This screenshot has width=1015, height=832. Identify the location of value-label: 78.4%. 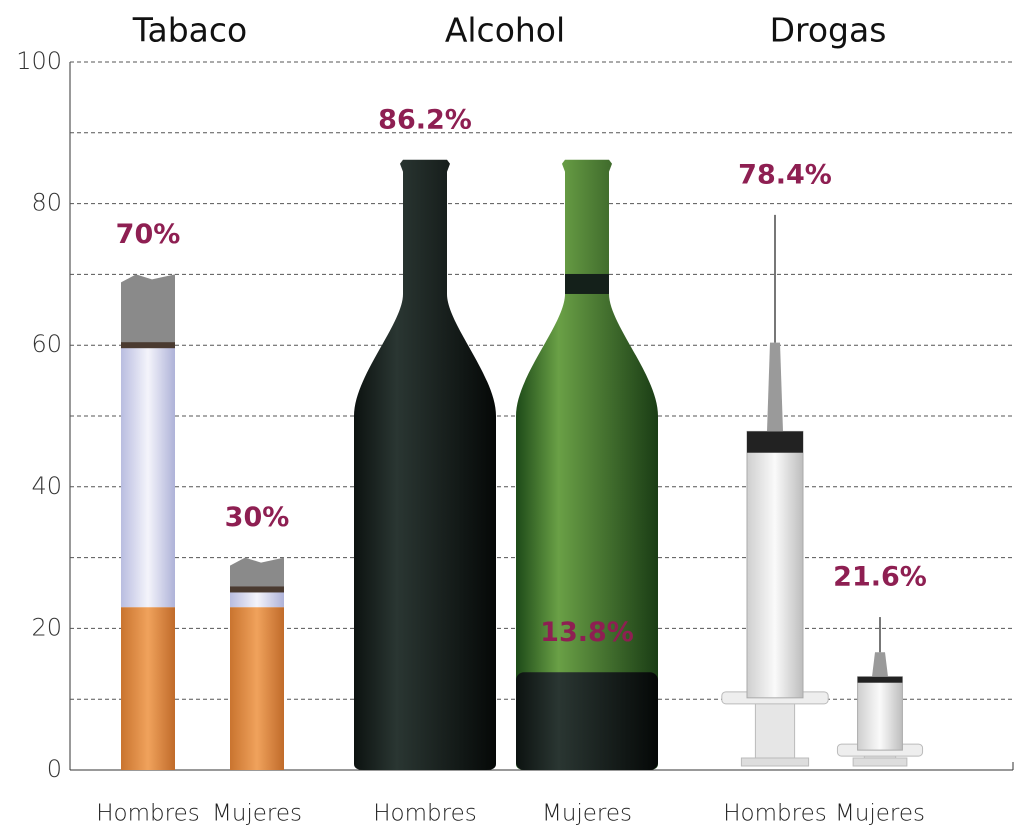
(785, 174).